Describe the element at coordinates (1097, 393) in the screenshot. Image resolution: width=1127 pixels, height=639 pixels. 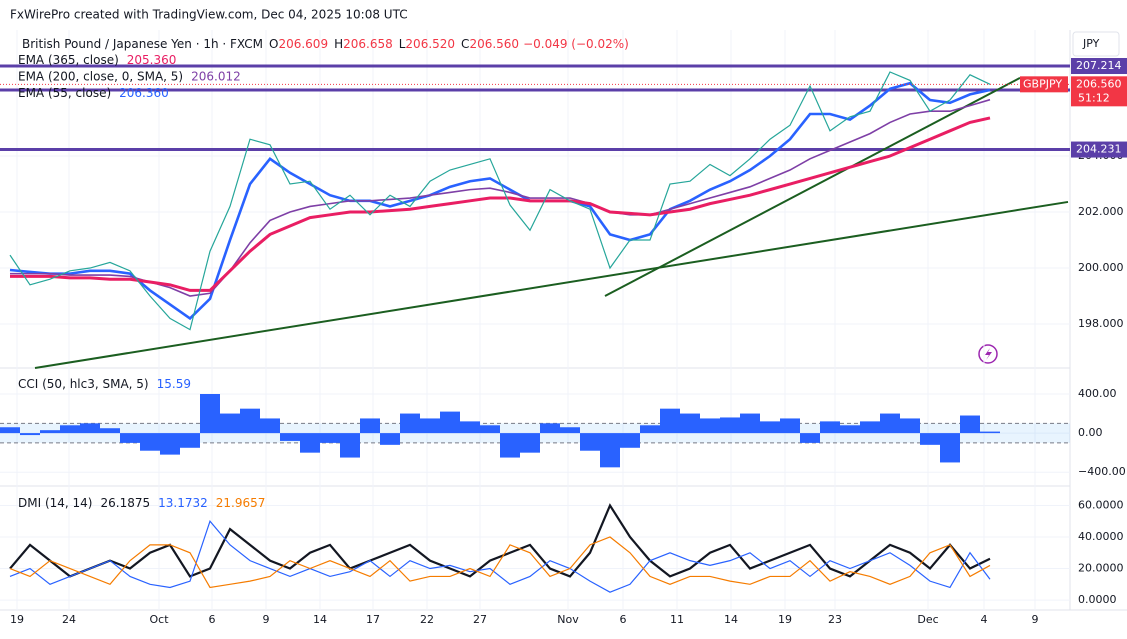
I see `y-tick-label: 400.00` at that location.